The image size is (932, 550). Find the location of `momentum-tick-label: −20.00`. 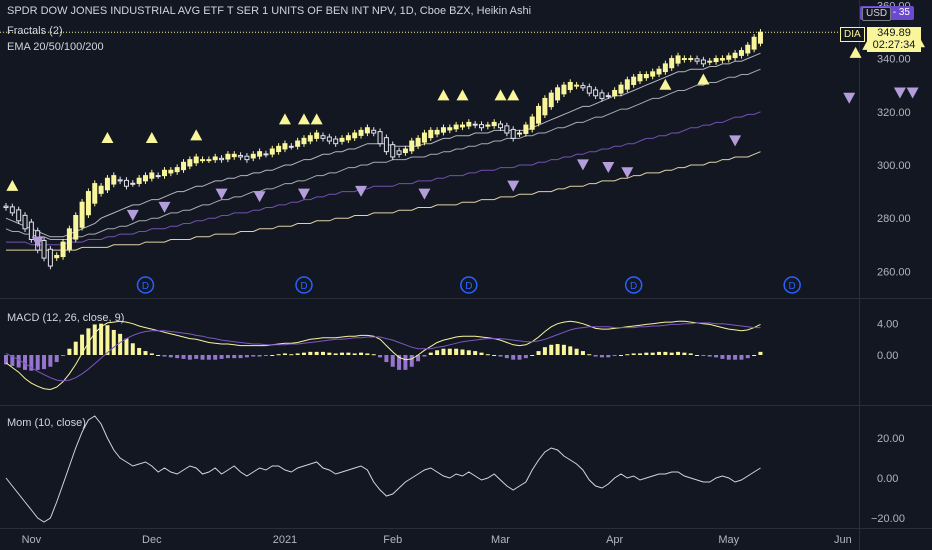

momentum-tick-label: −20.00 is located at coordinates (888, 519).